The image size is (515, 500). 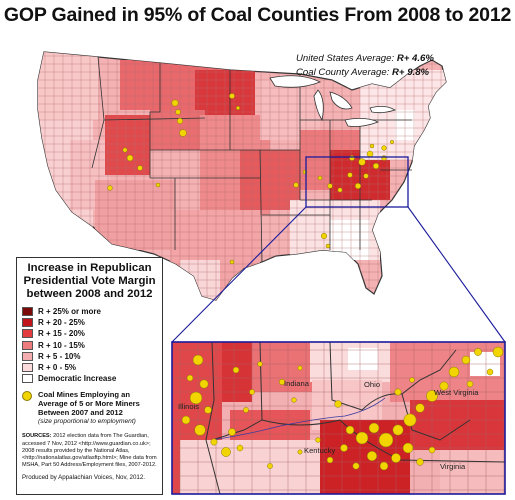 I want to click on inset-label-illinois: Illinois, so click(x=189, y=406).